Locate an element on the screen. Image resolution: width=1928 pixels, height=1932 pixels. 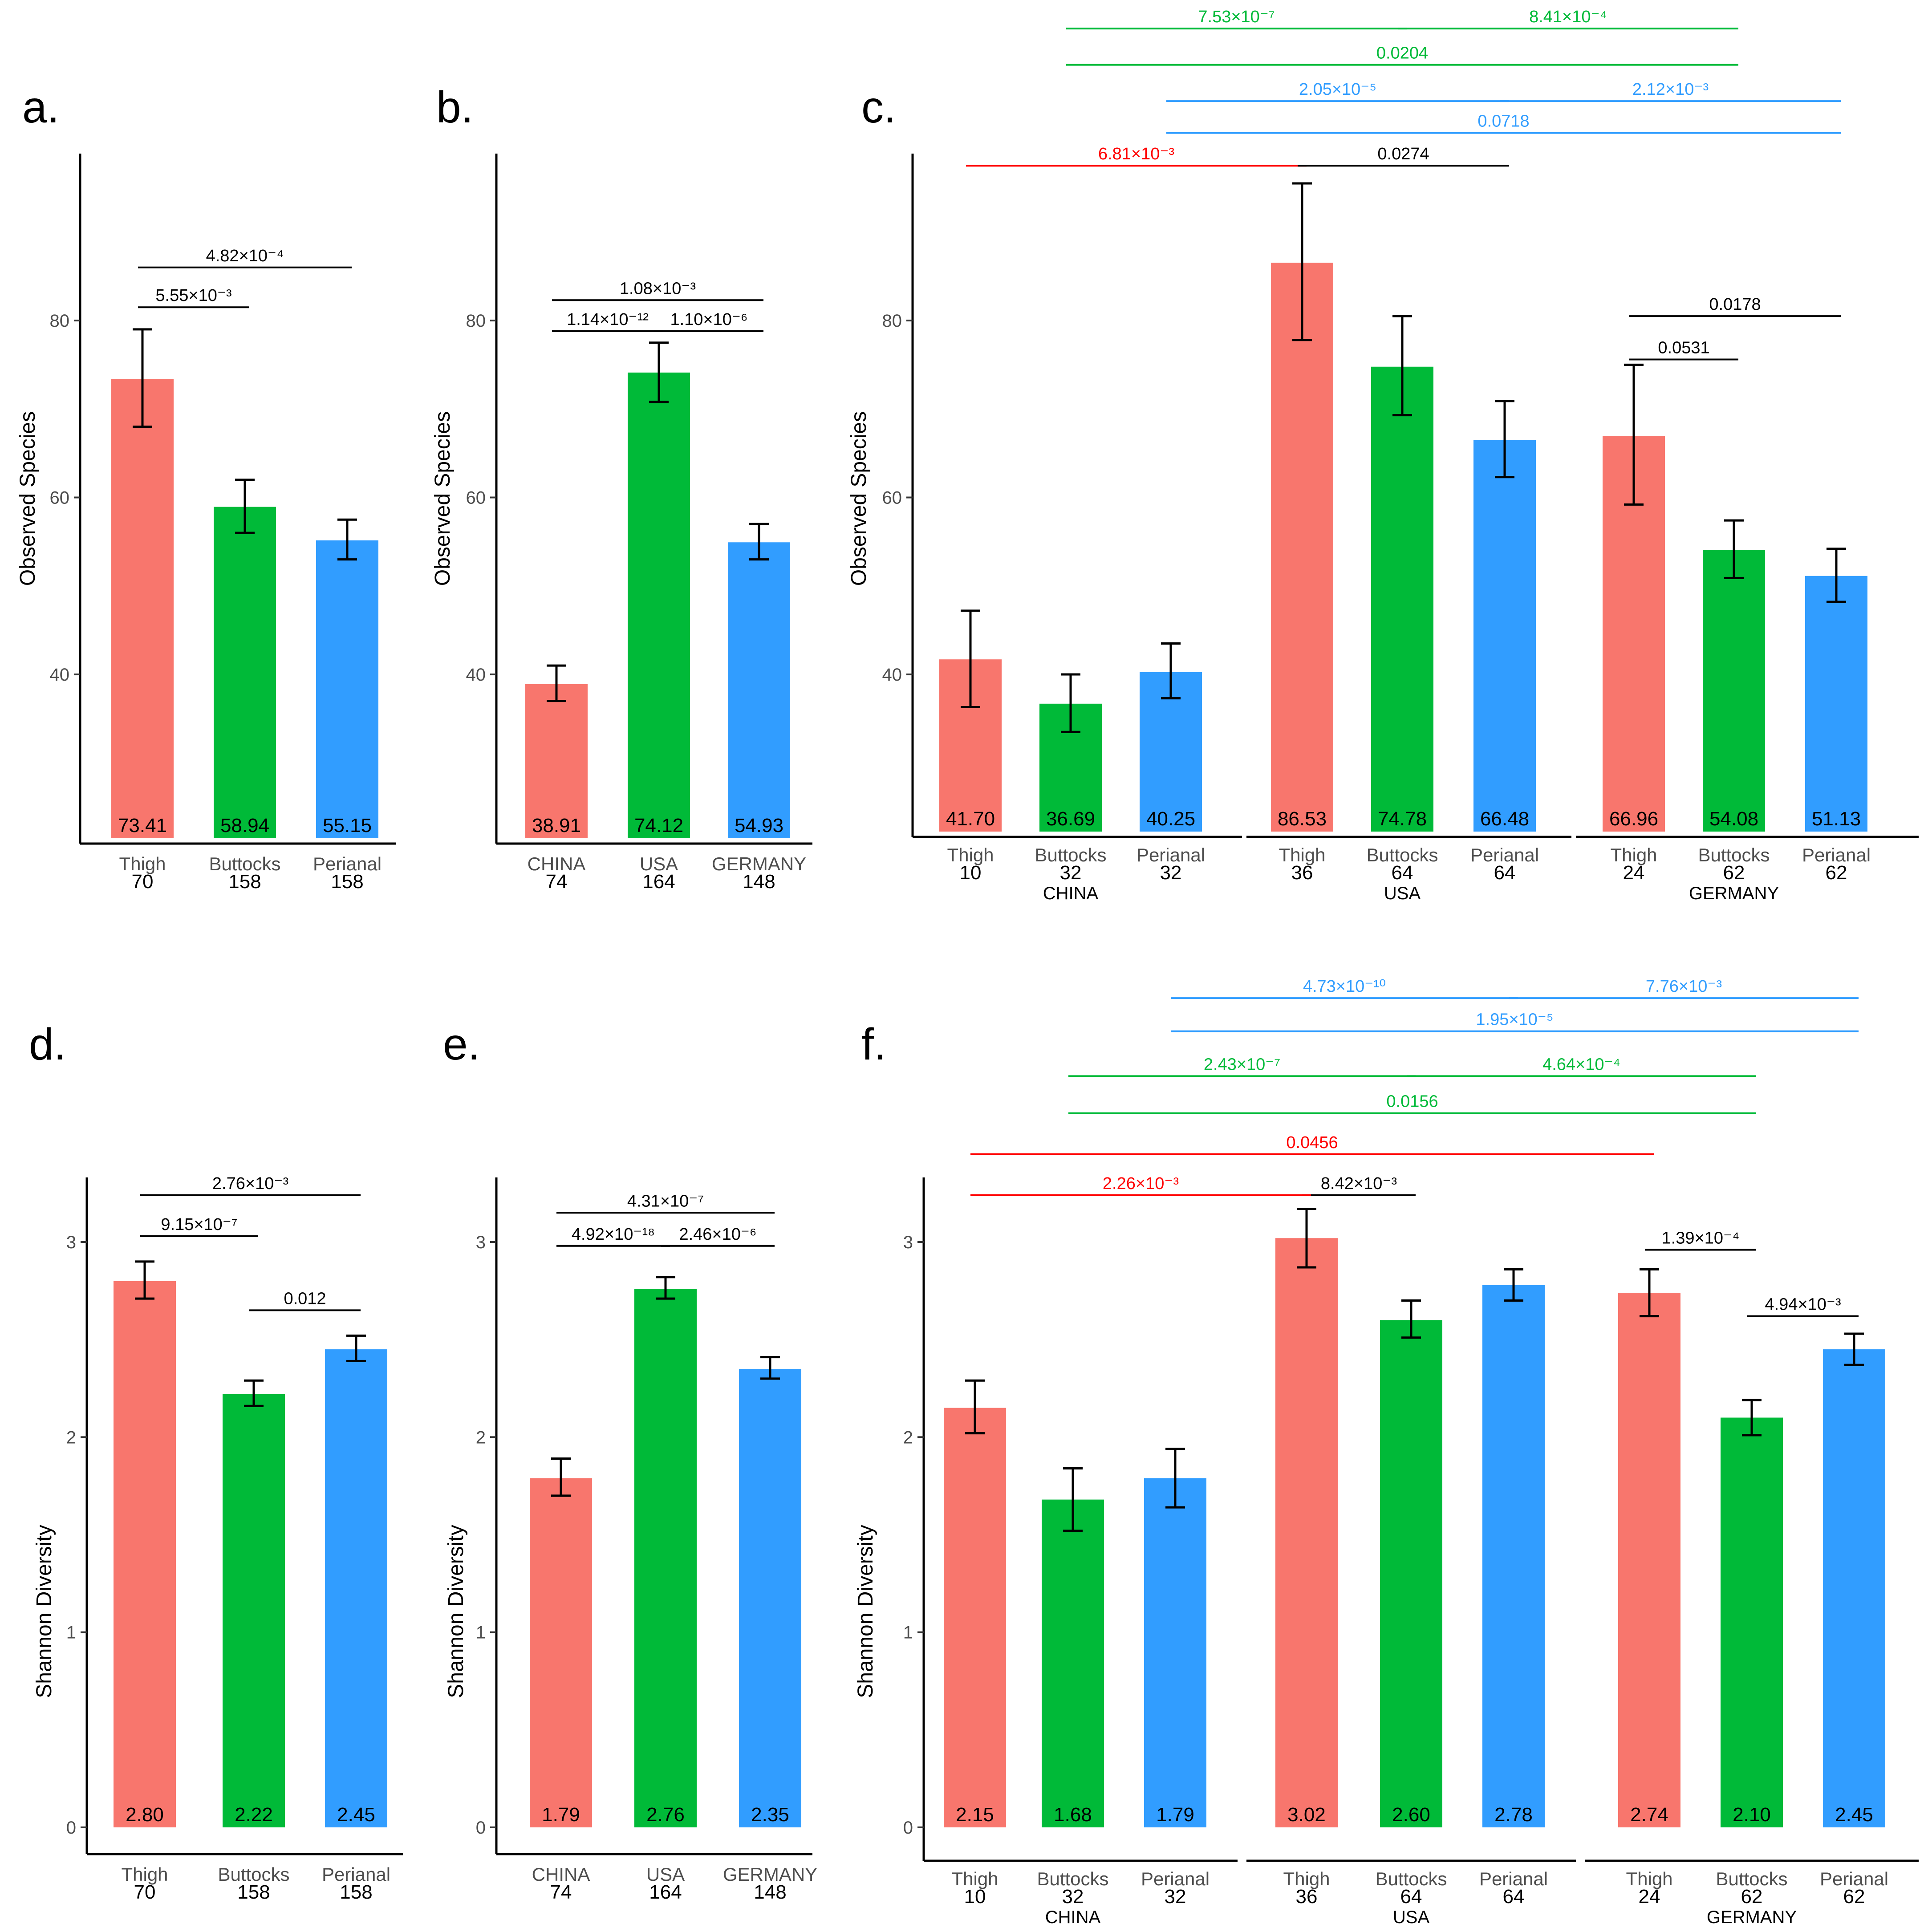
panel-letter: c. is located at coordinates (878, 107).